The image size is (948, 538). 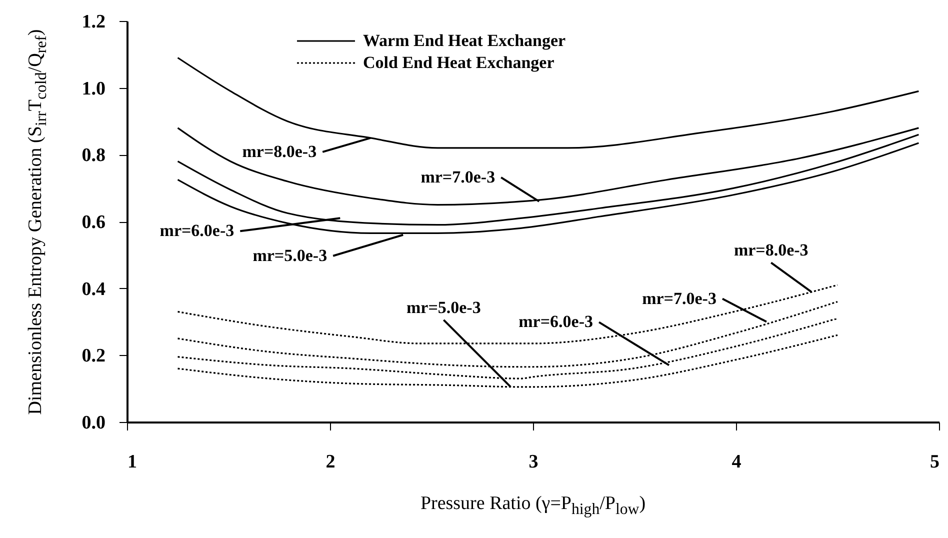 I want to click on y-tick-label: 1.2, so click(x=94, y=22).